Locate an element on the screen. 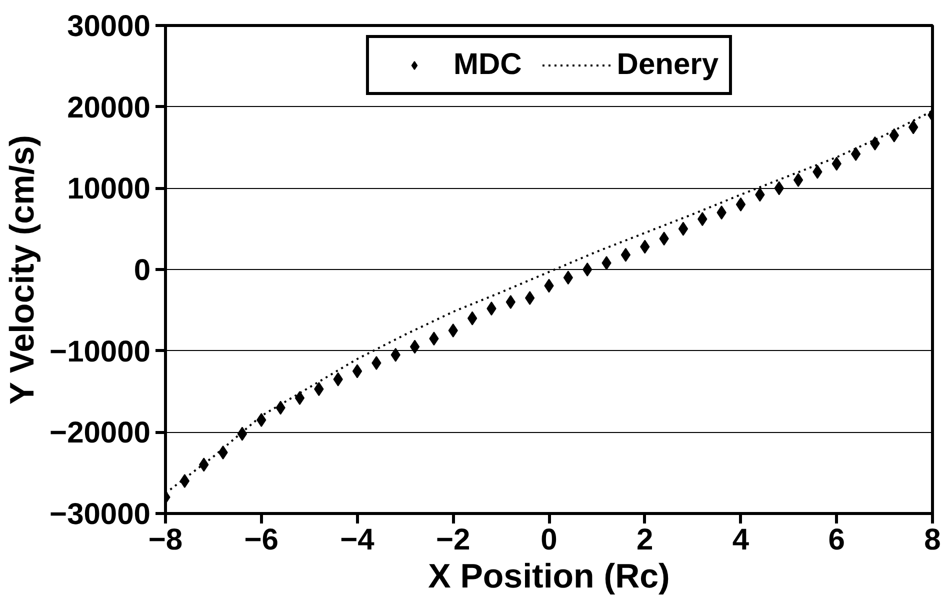  x-tick-label: 6 is located at coordinates (836, 540).